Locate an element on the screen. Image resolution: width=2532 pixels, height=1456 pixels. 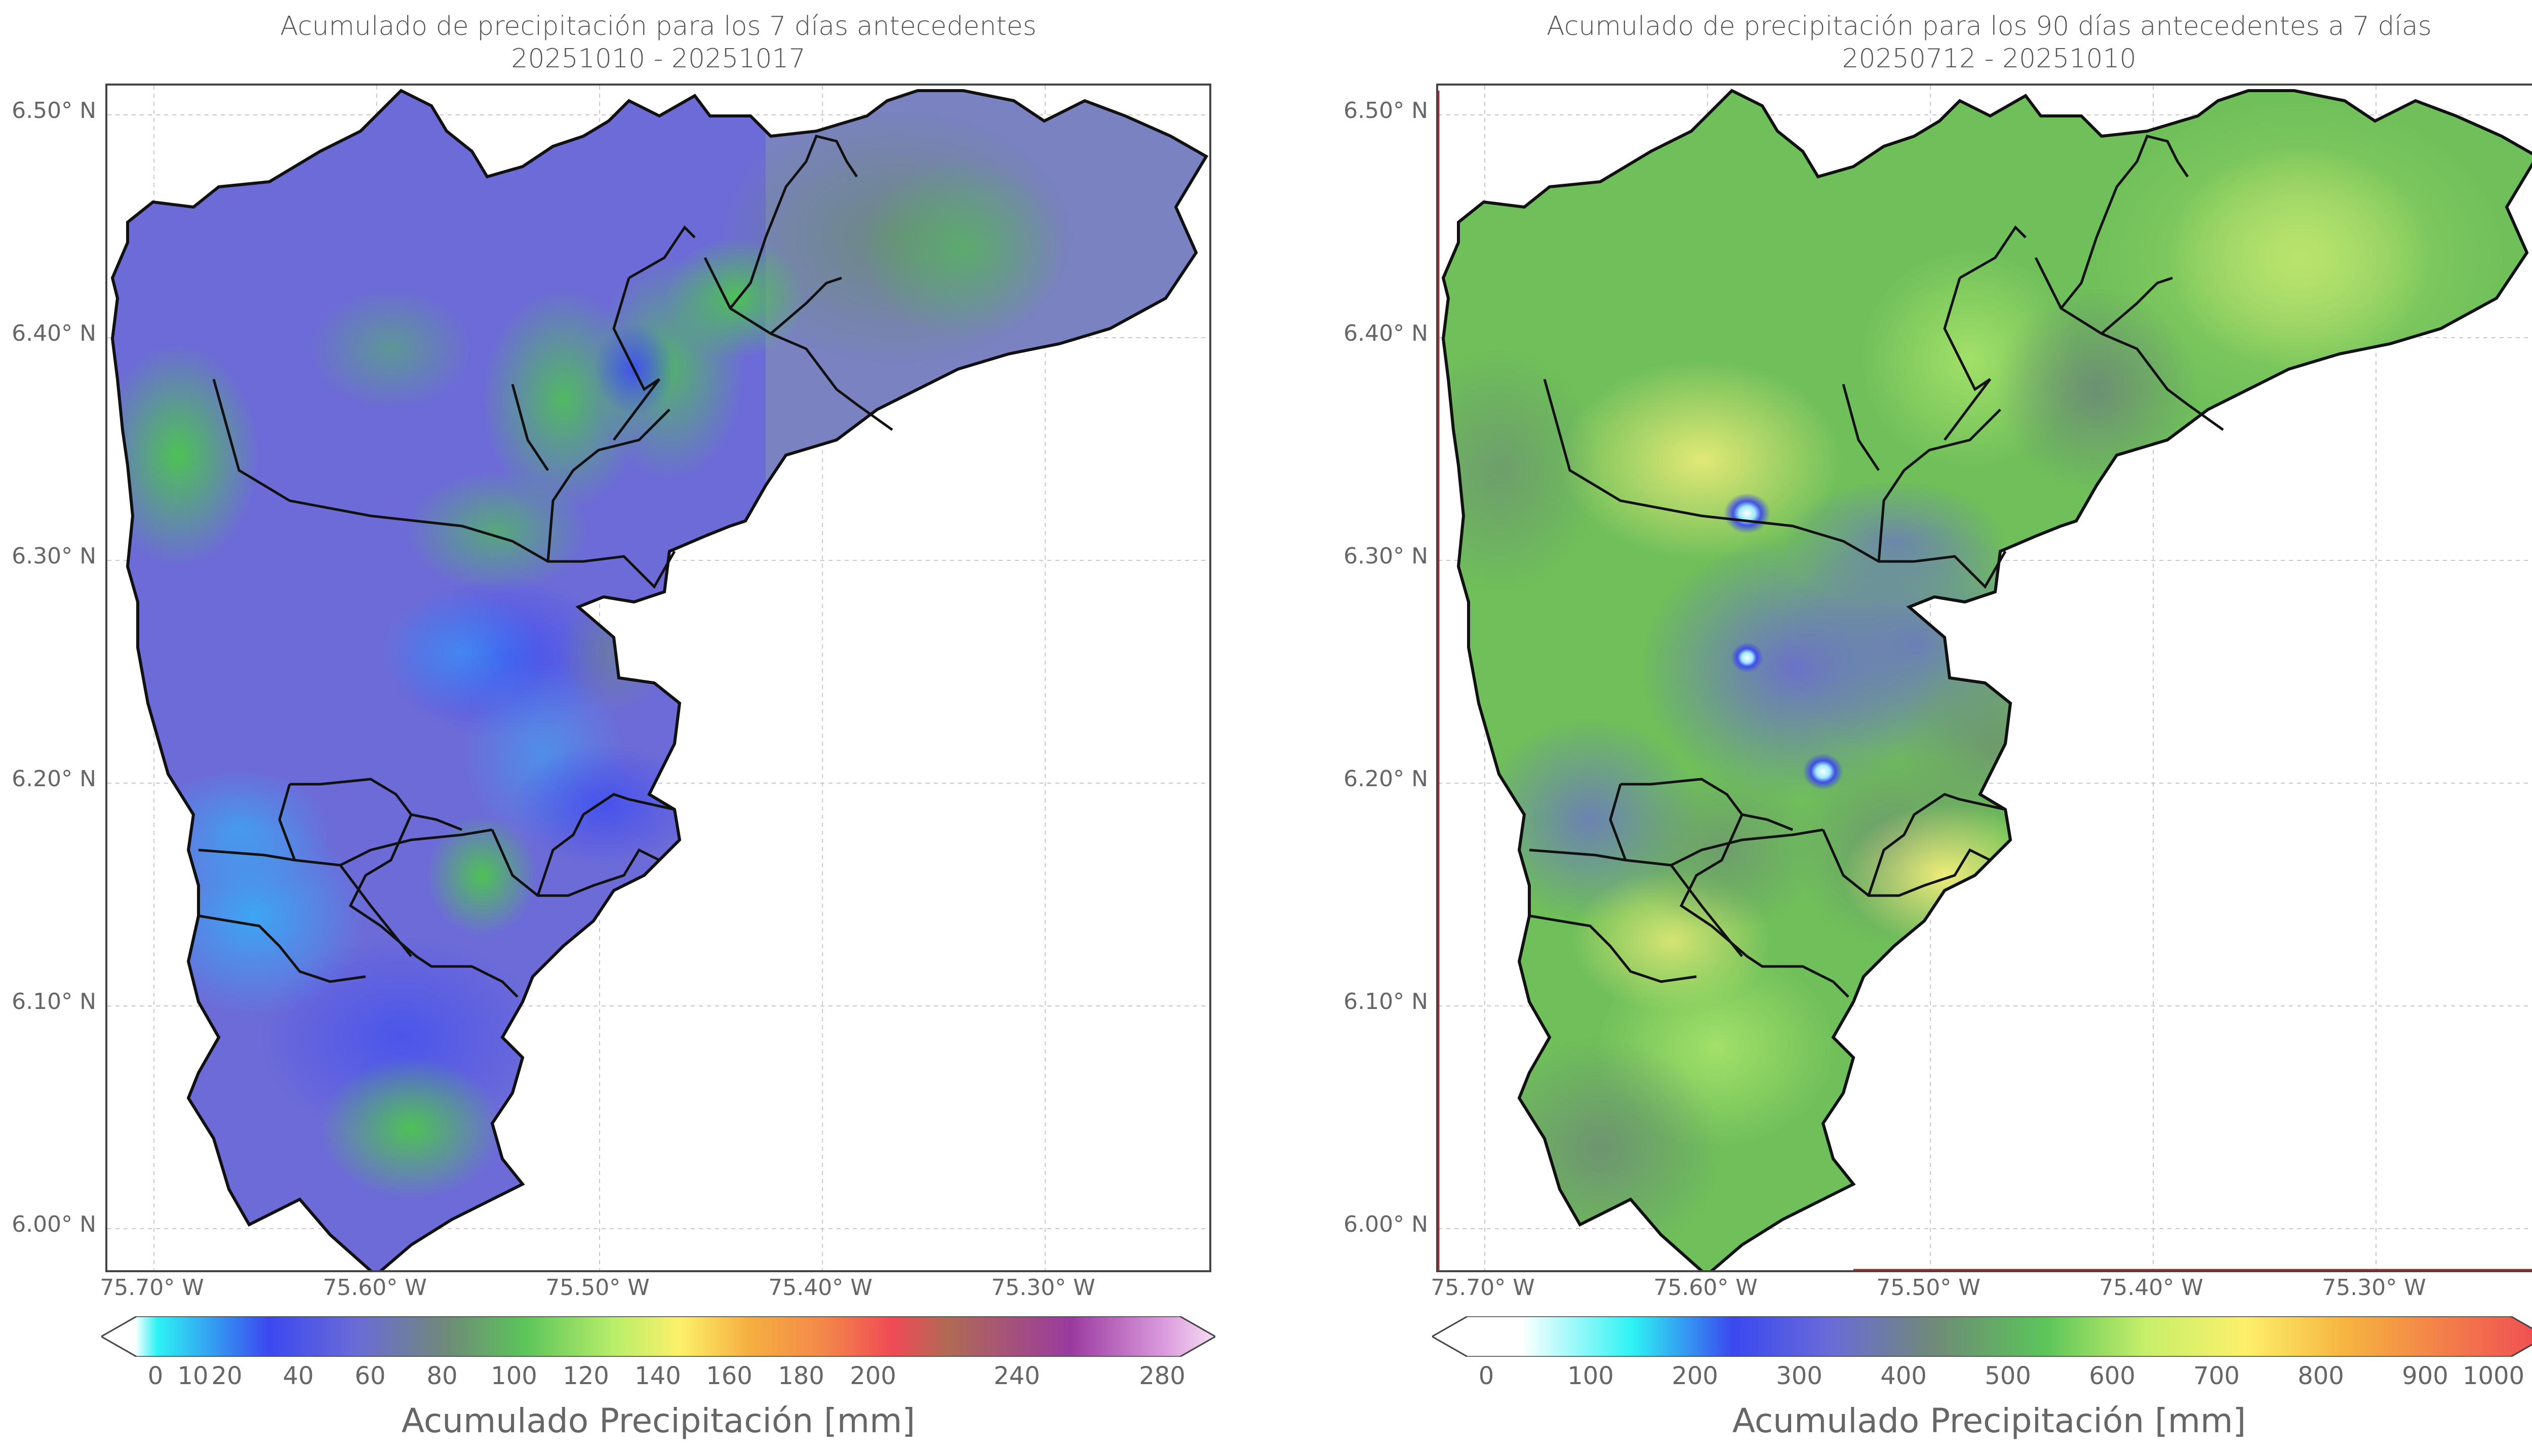
right-lon-tick: 75.50° W is located at coordinates (1928, 1288).